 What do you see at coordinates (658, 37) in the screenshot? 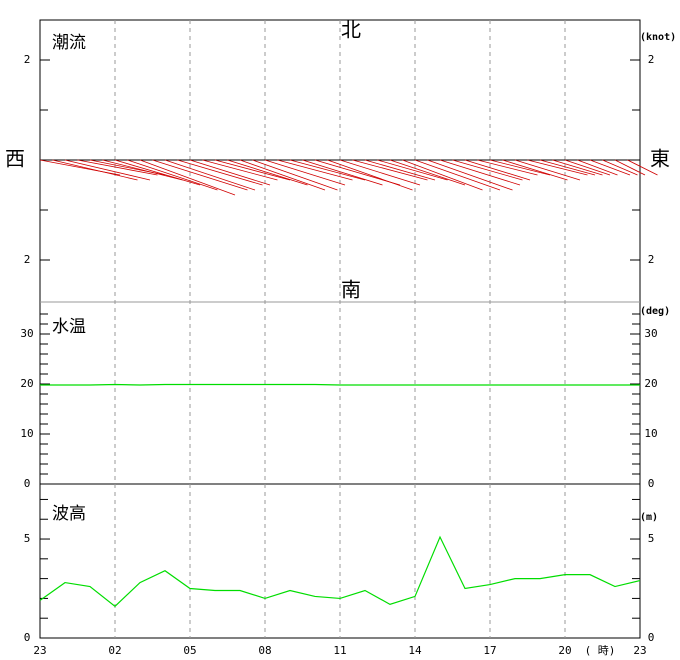
I see `unit-label: (knot)` at bounding box center [658, 37].